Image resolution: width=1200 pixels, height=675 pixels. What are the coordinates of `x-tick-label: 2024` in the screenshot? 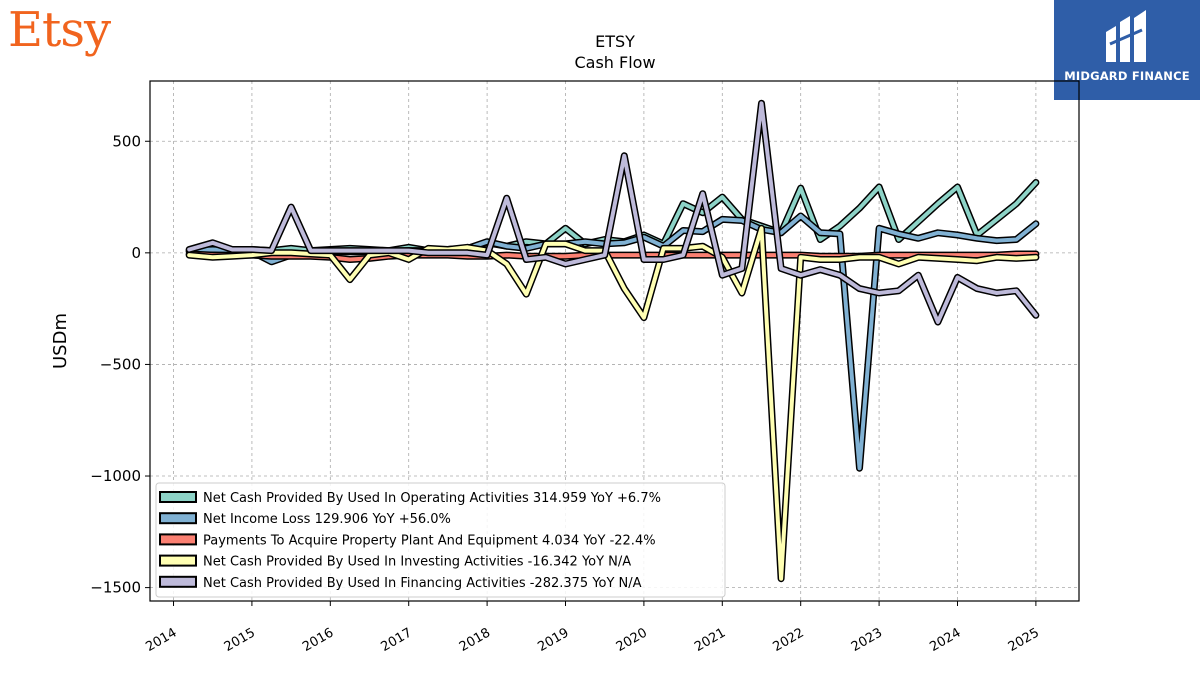 It's located at (945, 640).